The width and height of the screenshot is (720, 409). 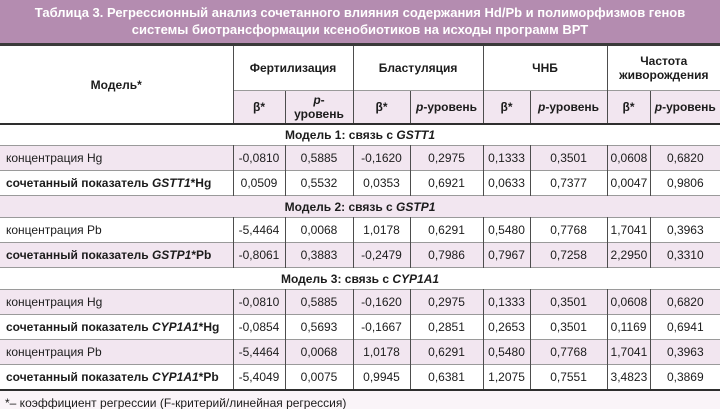 What do you see at coordinates (446, 183) in the screenshot?
I see `p-level-value-cell: 0,6921` at bounding box center [446, 183].